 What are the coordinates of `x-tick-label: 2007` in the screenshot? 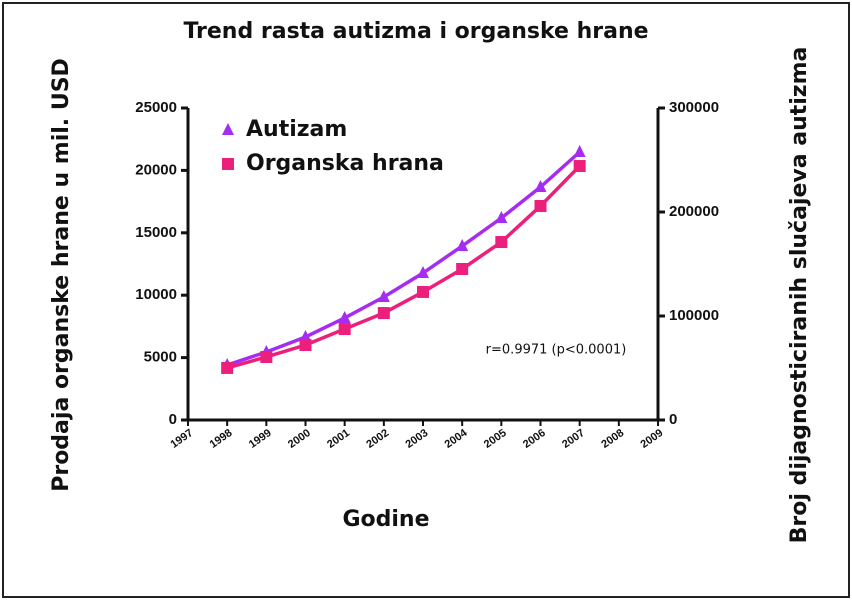 It's located at (573, 439).